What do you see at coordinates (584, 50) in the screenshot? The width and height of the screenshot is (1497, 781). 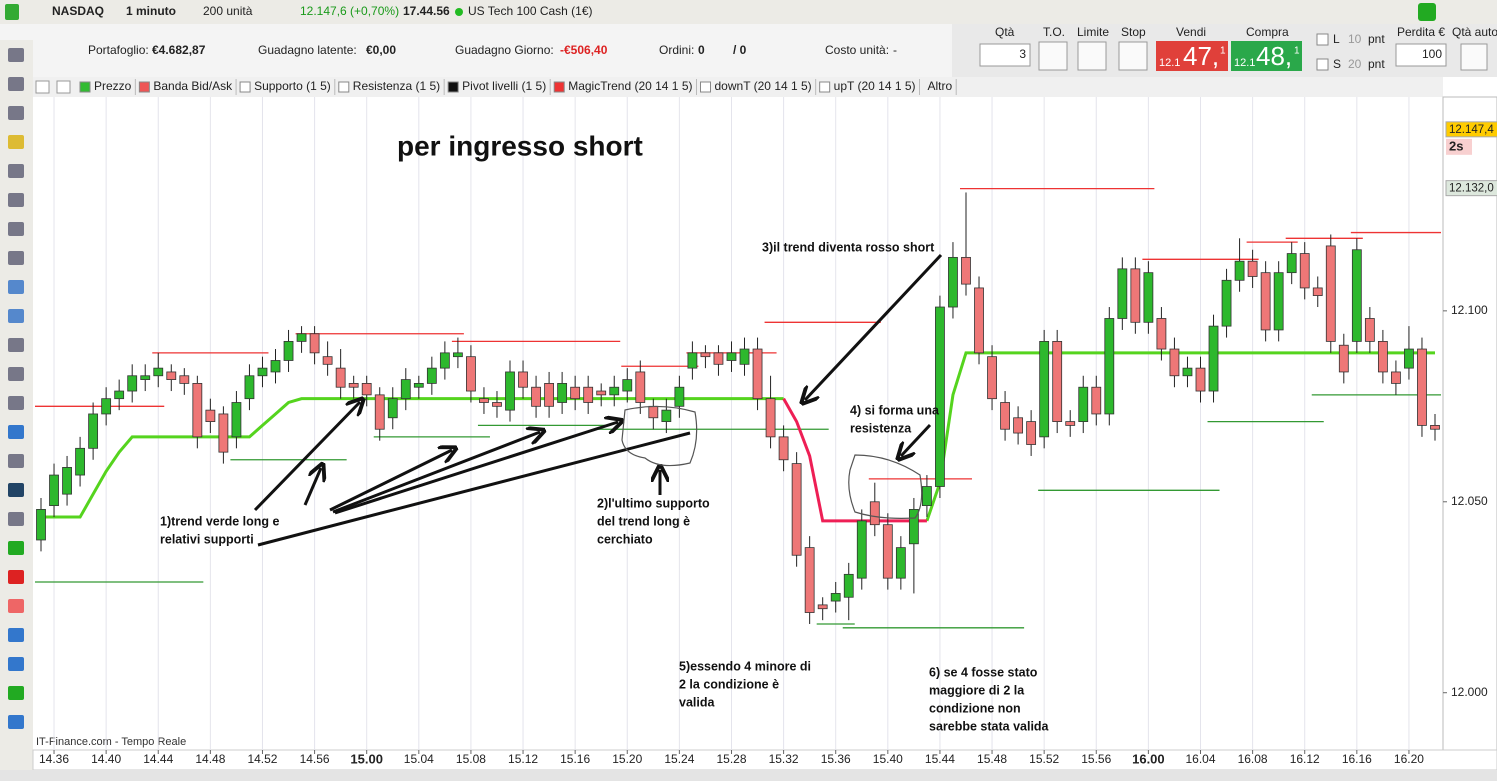 I see `value: -€506,40` at bounding box center [584, 50].